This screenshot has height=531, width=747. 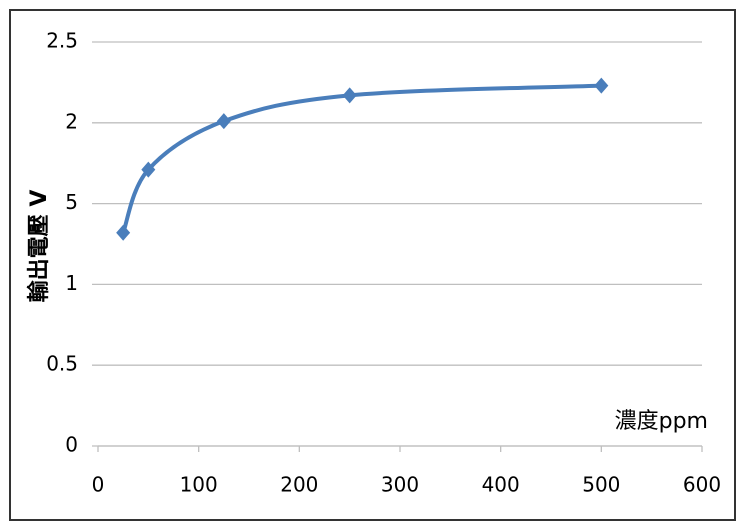 What do you see at coordinates (98, 485) in the screenshot?
I see `x-tick-label: 0` at bounding box center [98, 485].